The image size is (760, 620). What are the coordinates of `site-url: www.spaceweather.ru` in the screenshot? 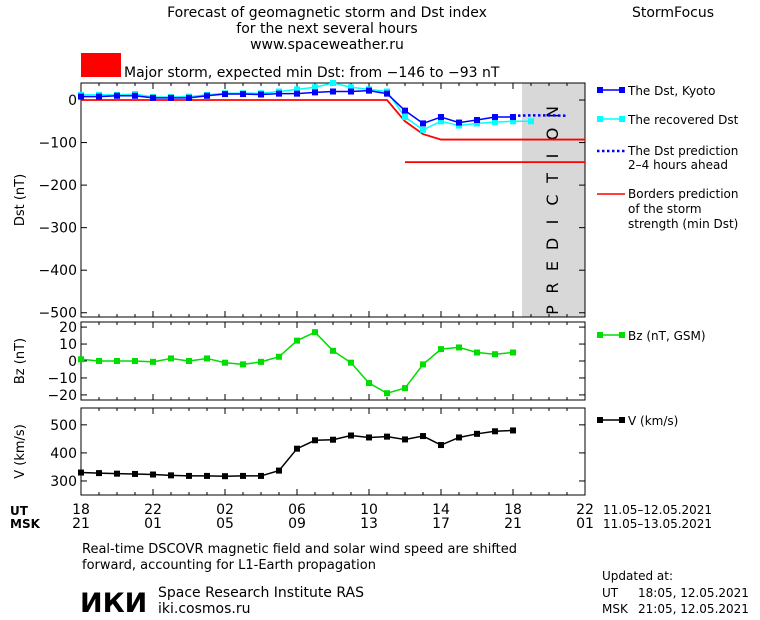 It's located at (327, 45).